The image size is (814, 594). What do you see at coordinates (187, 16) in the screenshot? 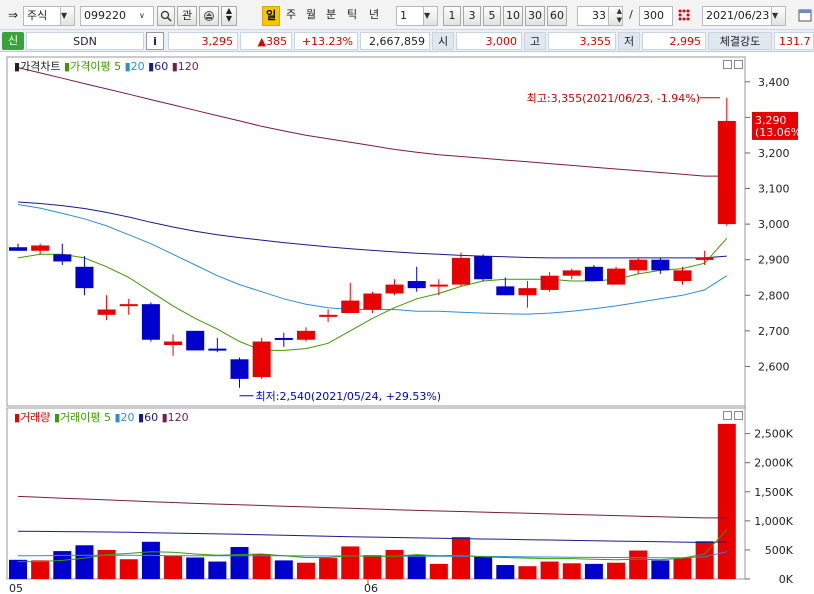
I see `interest-button: 관` at bounding box center [187, 16].